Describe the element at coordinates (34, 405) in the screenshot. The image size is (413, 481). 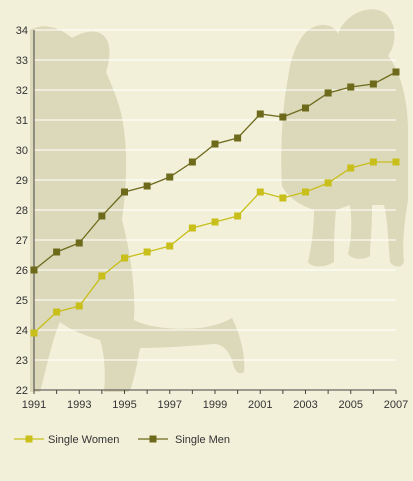
I see `x-tick-label: 1991` at that location.